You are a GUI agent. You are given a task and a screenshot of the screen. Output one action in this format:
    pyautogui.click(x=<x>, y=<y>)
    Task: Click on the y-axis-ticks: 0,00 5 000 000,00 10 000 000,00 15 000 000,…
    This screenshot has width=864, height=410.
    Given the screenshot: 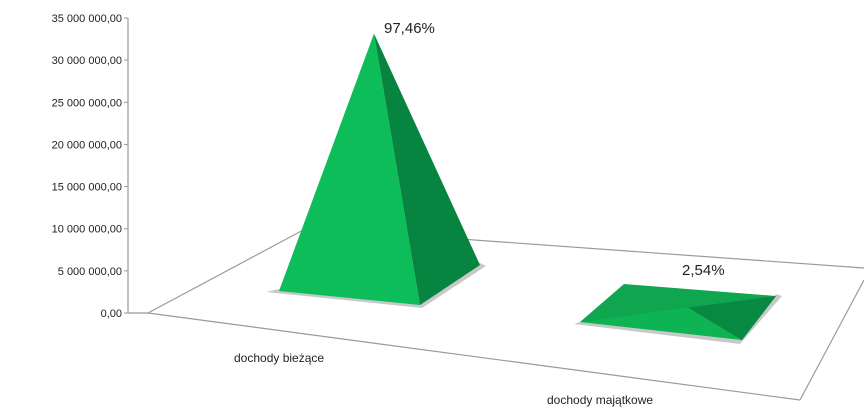 What is the action you would take?
    pyautogui.click(x=90, y=166)
    